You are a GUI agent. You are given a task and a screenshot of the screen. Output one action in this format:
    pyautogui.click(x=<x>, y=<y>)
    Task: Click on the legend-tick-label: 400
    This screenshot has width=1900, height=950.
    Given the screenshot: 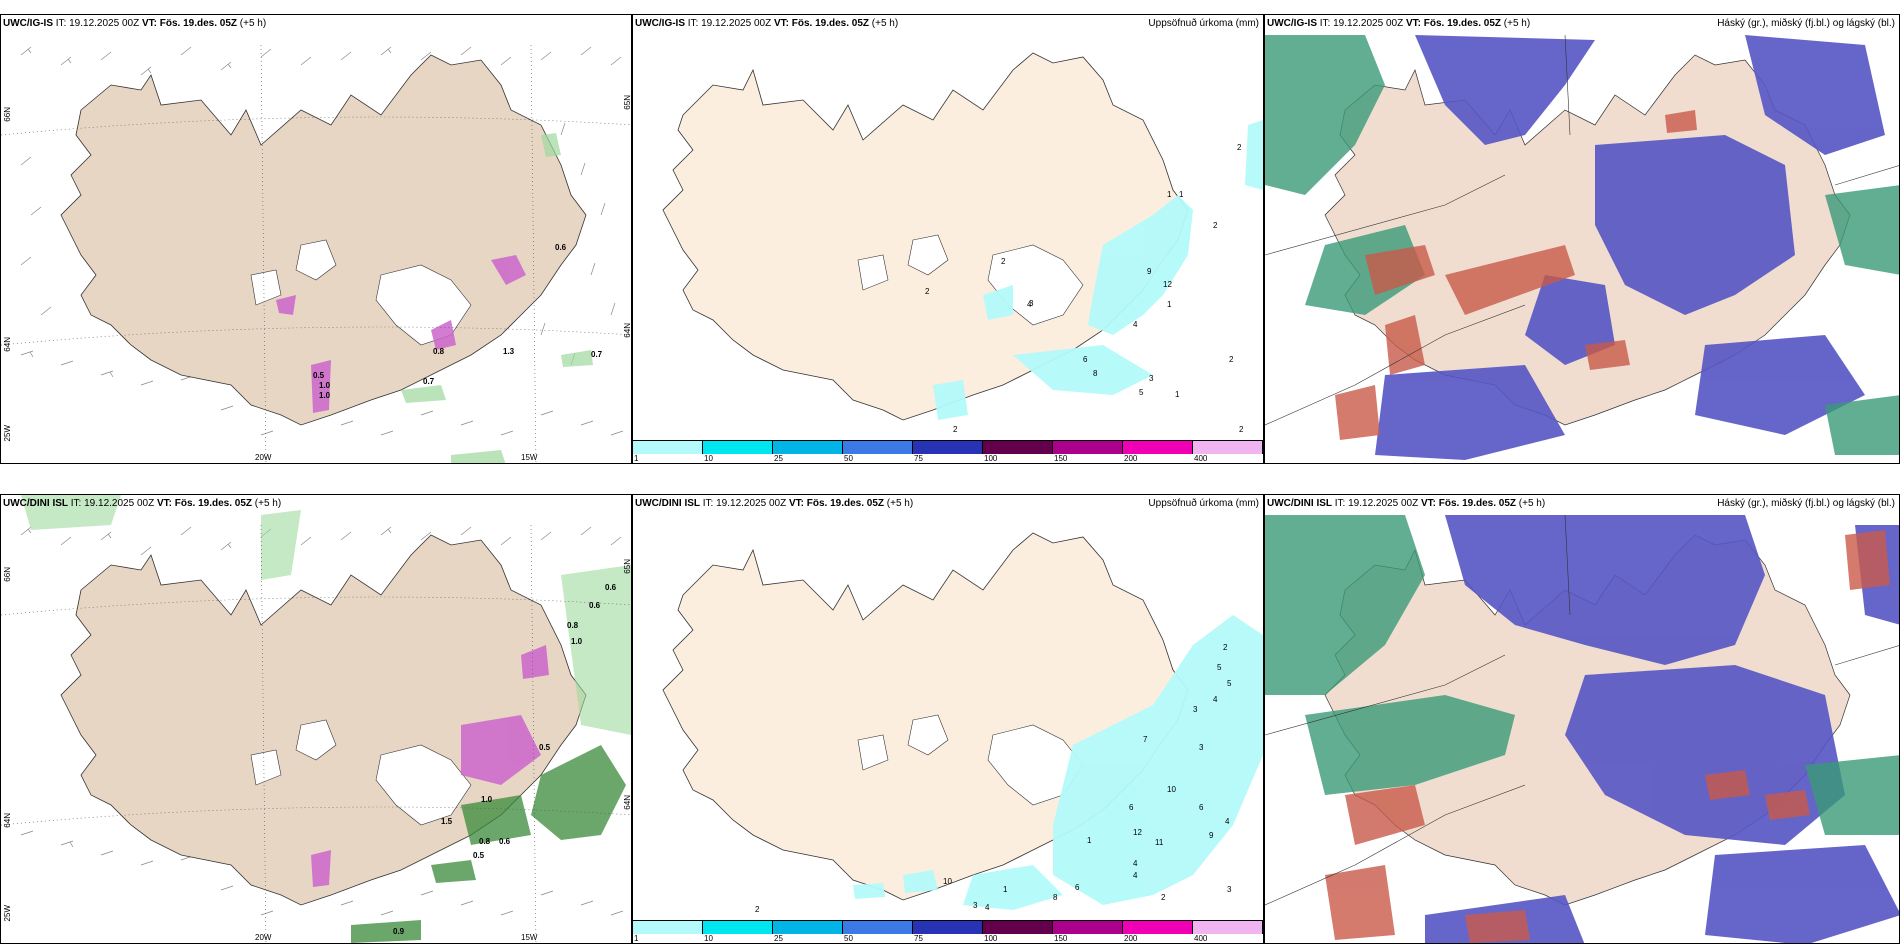 What is the action you would take?
    pyautogui.click(x=1201, y=458)
    